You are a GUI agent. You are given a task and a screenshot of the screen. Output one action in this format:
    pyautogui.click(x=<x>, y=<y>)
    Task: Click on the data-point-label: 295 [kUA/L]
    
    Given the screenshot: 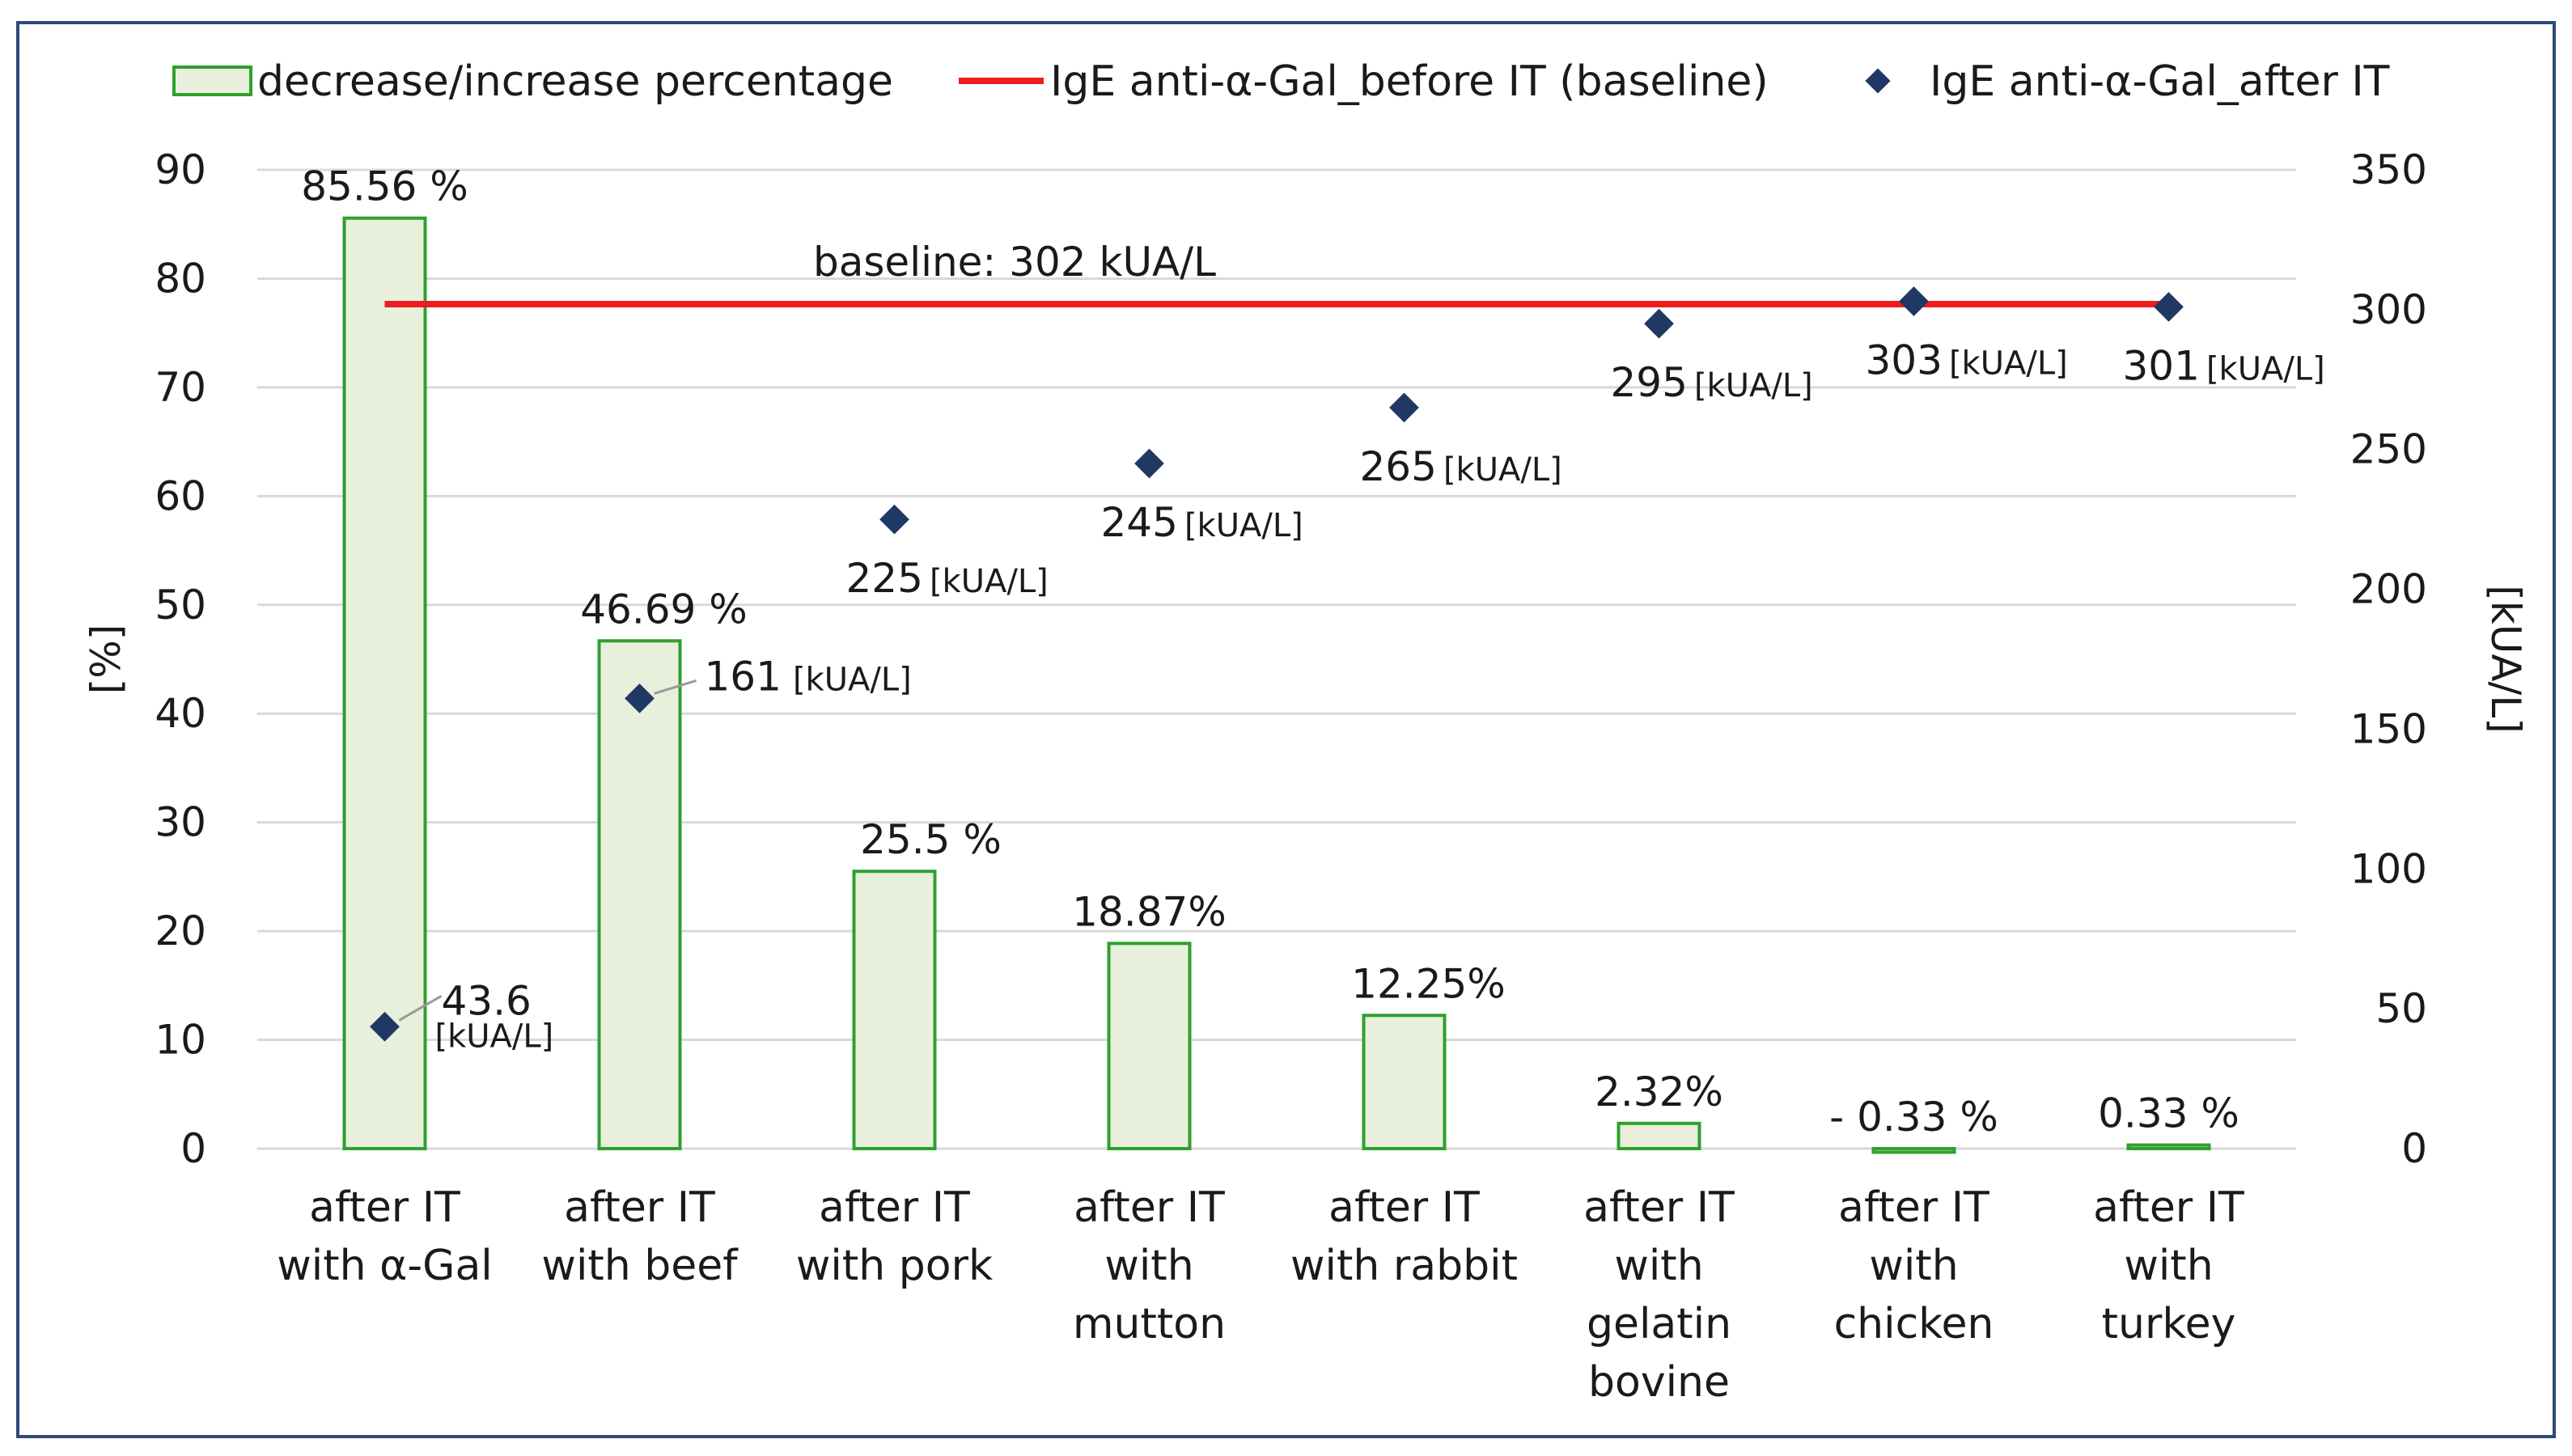 What is the action you would take?
    pyautogui.click(x=1712, y=382)
    